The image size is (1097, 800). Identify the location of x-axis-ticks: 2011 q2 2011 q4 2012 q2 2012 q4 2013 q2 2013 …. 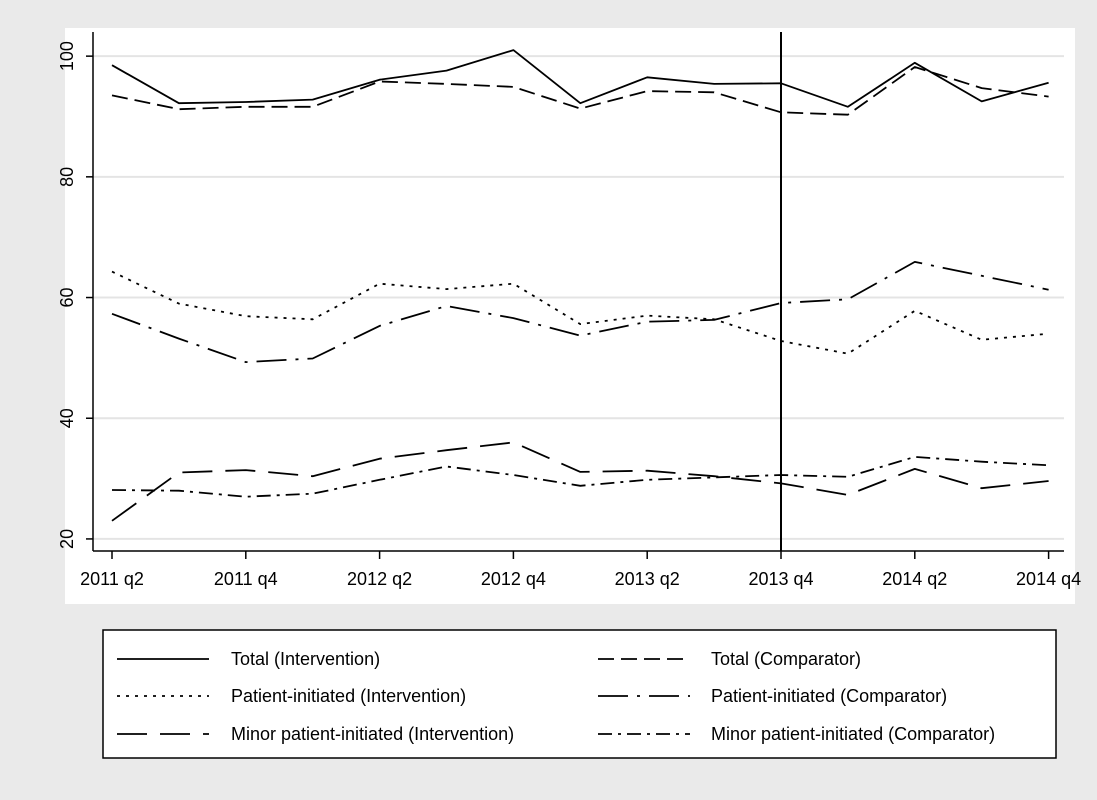
(580, 570).